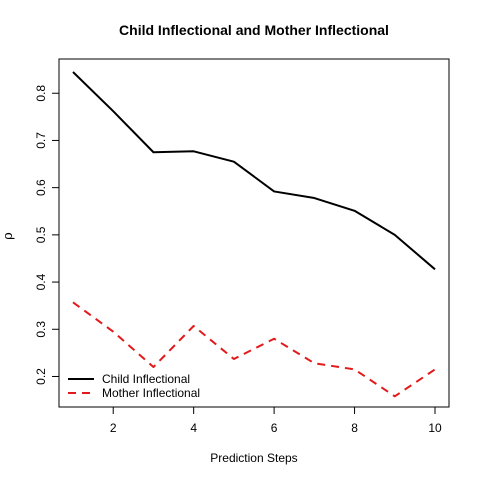 This screenshot has height=480, width=480. Describe the element at coordinates (41, 93) in the screenshot. I see `y-tick-label: 0.8` at that location.